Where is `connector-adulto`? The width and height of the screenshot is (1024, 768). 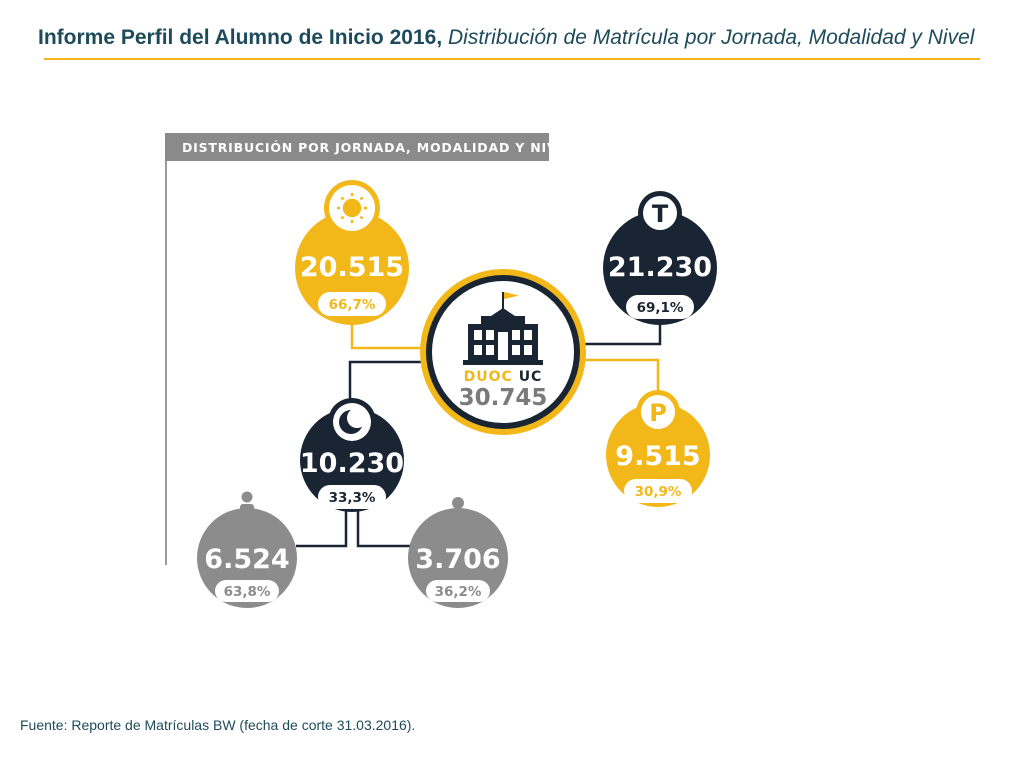
connector-adulto is located at coordinates (322, 529).